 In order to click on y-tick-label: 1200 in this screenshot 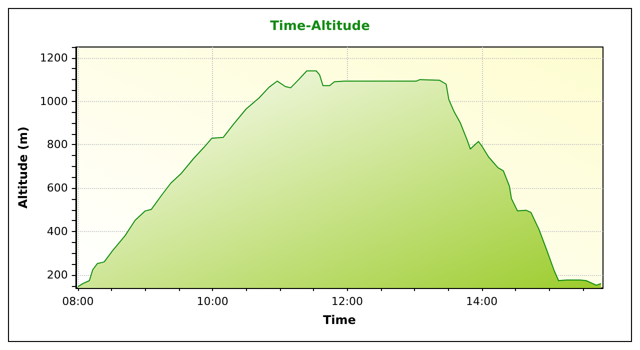, I will do `click(54, 57)`.